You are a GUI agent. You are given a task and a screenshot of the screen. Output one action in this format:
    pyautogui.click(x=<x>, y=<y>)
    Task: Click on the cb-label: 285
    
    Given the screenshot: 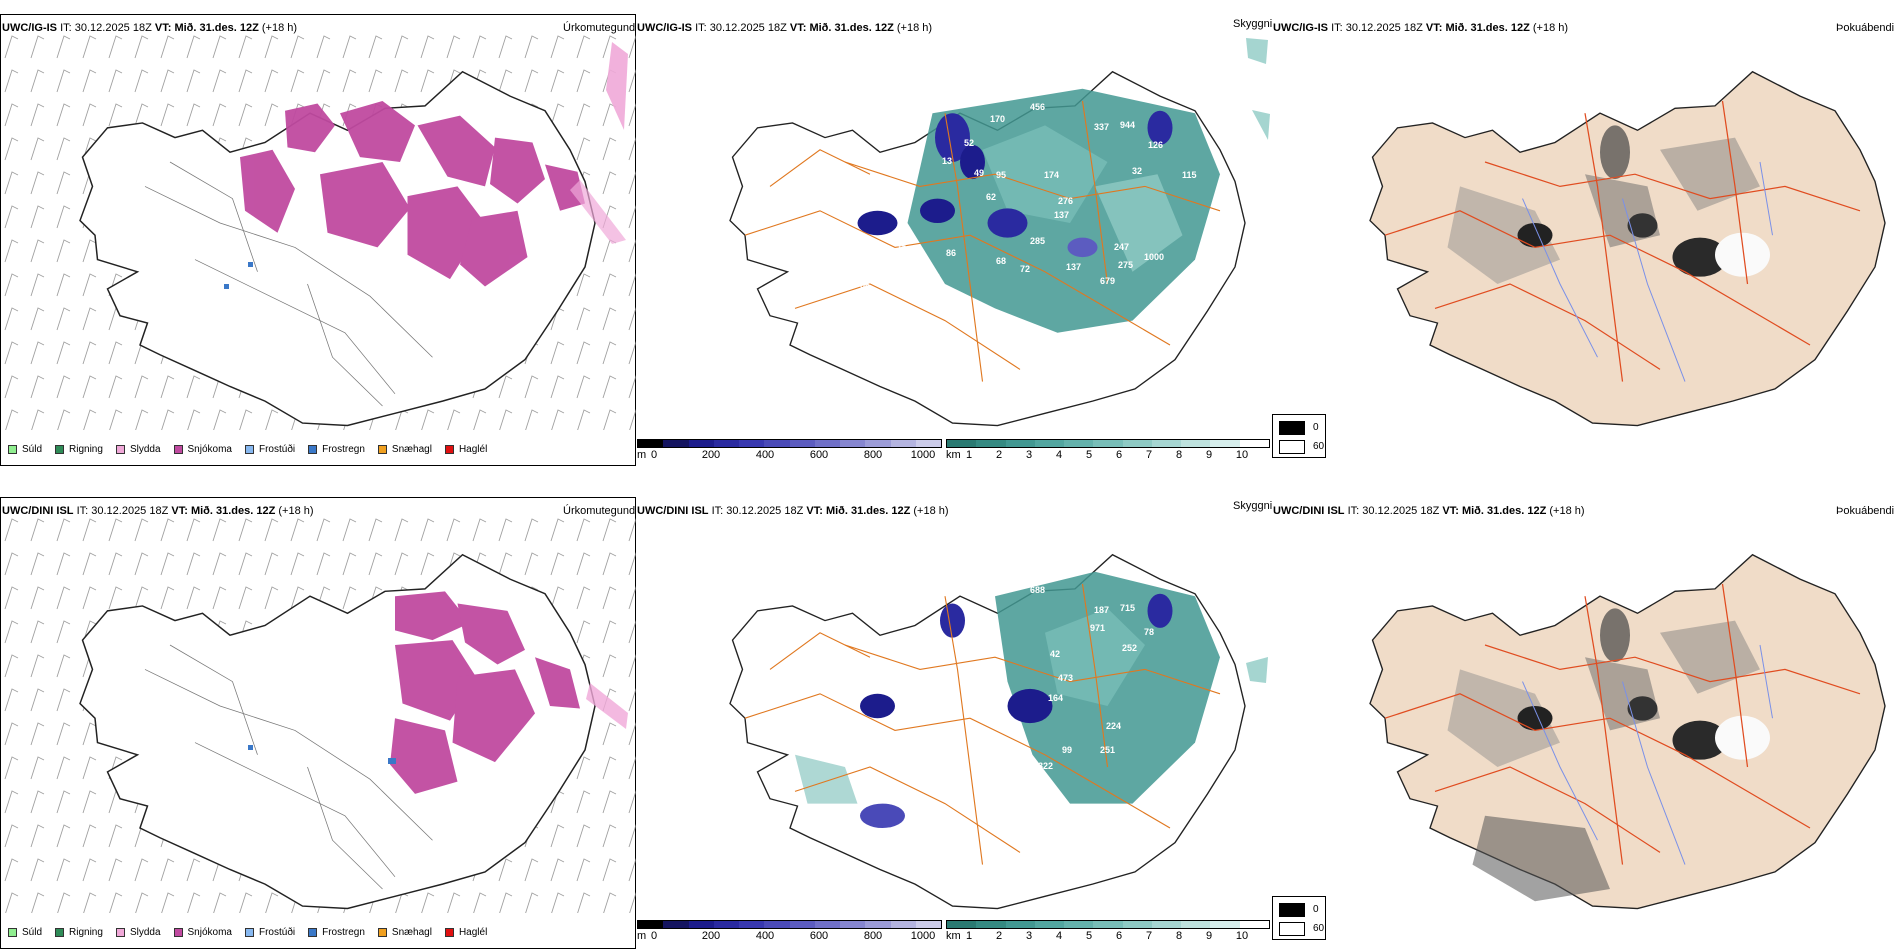 What is the action you would take?
    pyautogui.click(x=1037, y=241)
    